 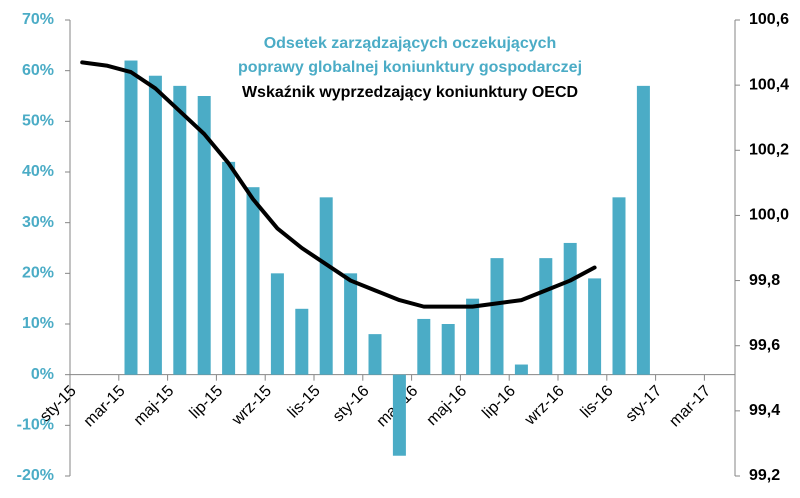 I want to click on x-tick-label: wrz-15, so click(x=251, y=405).